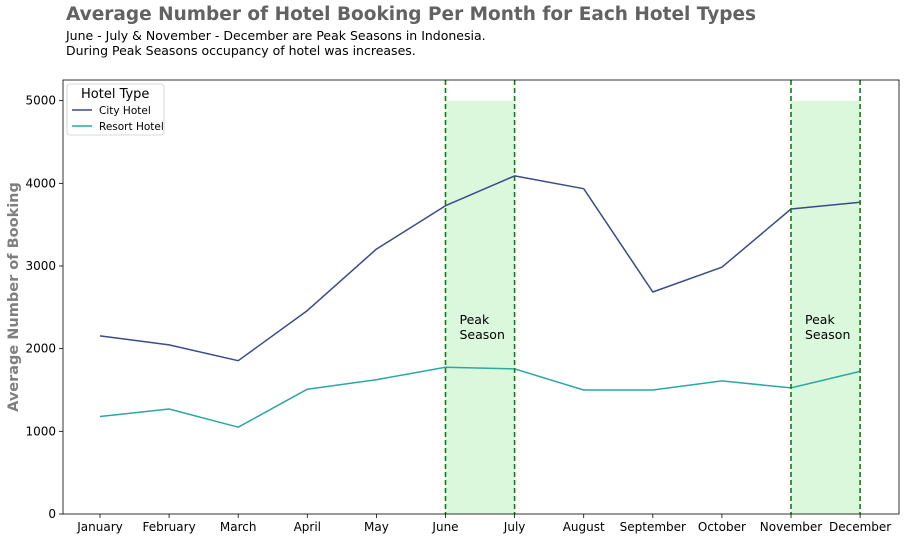 The width and height of the screenshot is (906, 541). I want to click on x-tick-label-june: June, so click(444, 527).